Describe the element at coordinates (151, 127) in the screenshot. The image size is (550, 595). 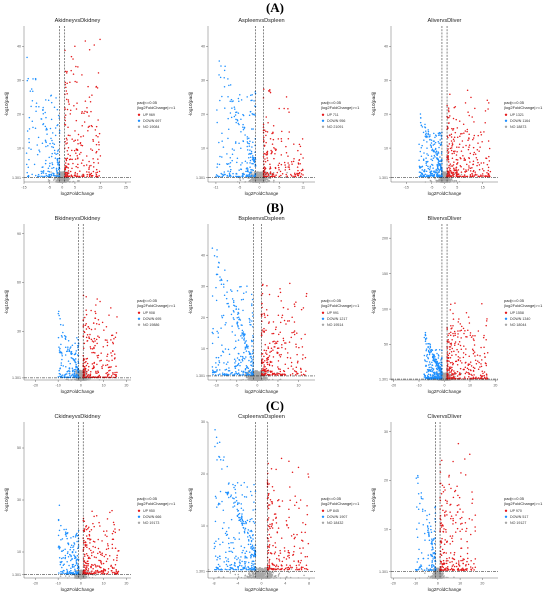
I see `legend-entry: NO 19084` at that location.